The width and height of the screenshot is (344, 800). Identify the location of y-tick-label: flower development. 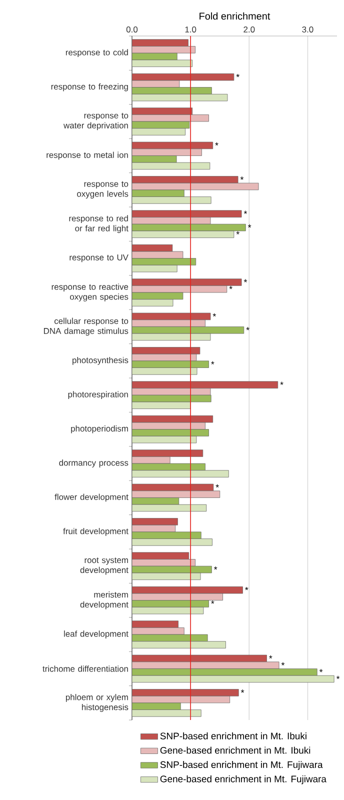
(91, 498).